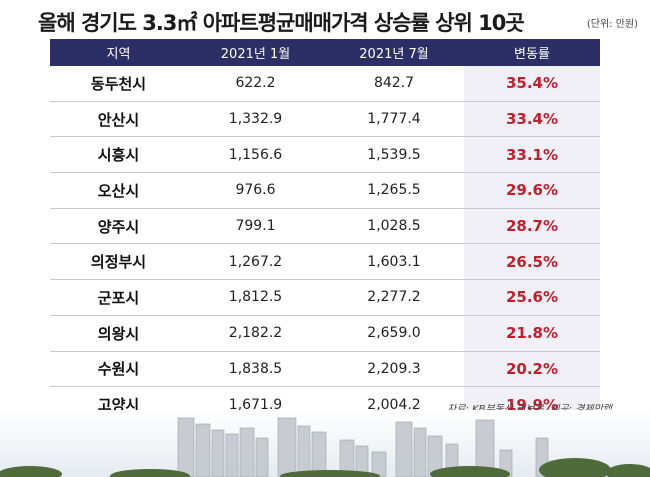  Describe the element at coordinates (394, 297) in the screenshot. I see `jul-value-cell: 2,277.2` at that location.